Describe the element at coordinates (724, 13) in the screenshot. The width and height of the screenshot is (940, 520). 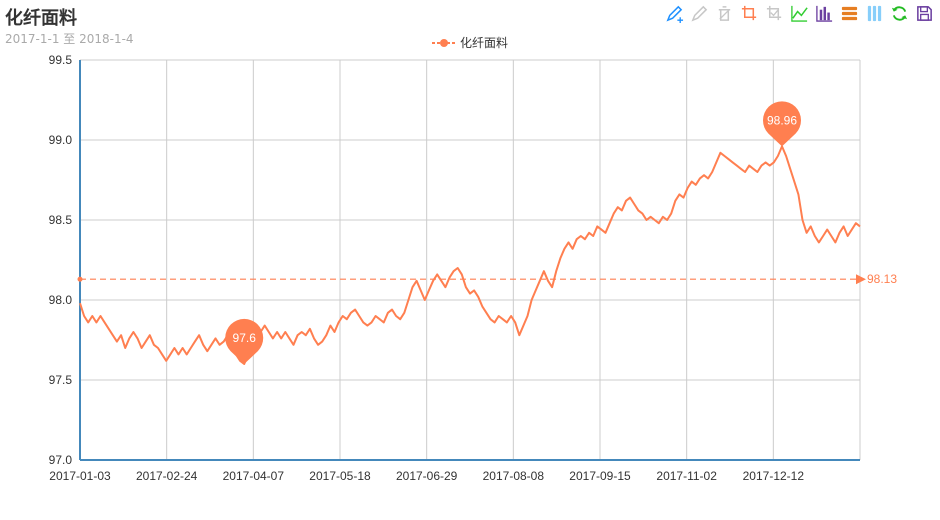
I see `mark-clear-icon` at that location.